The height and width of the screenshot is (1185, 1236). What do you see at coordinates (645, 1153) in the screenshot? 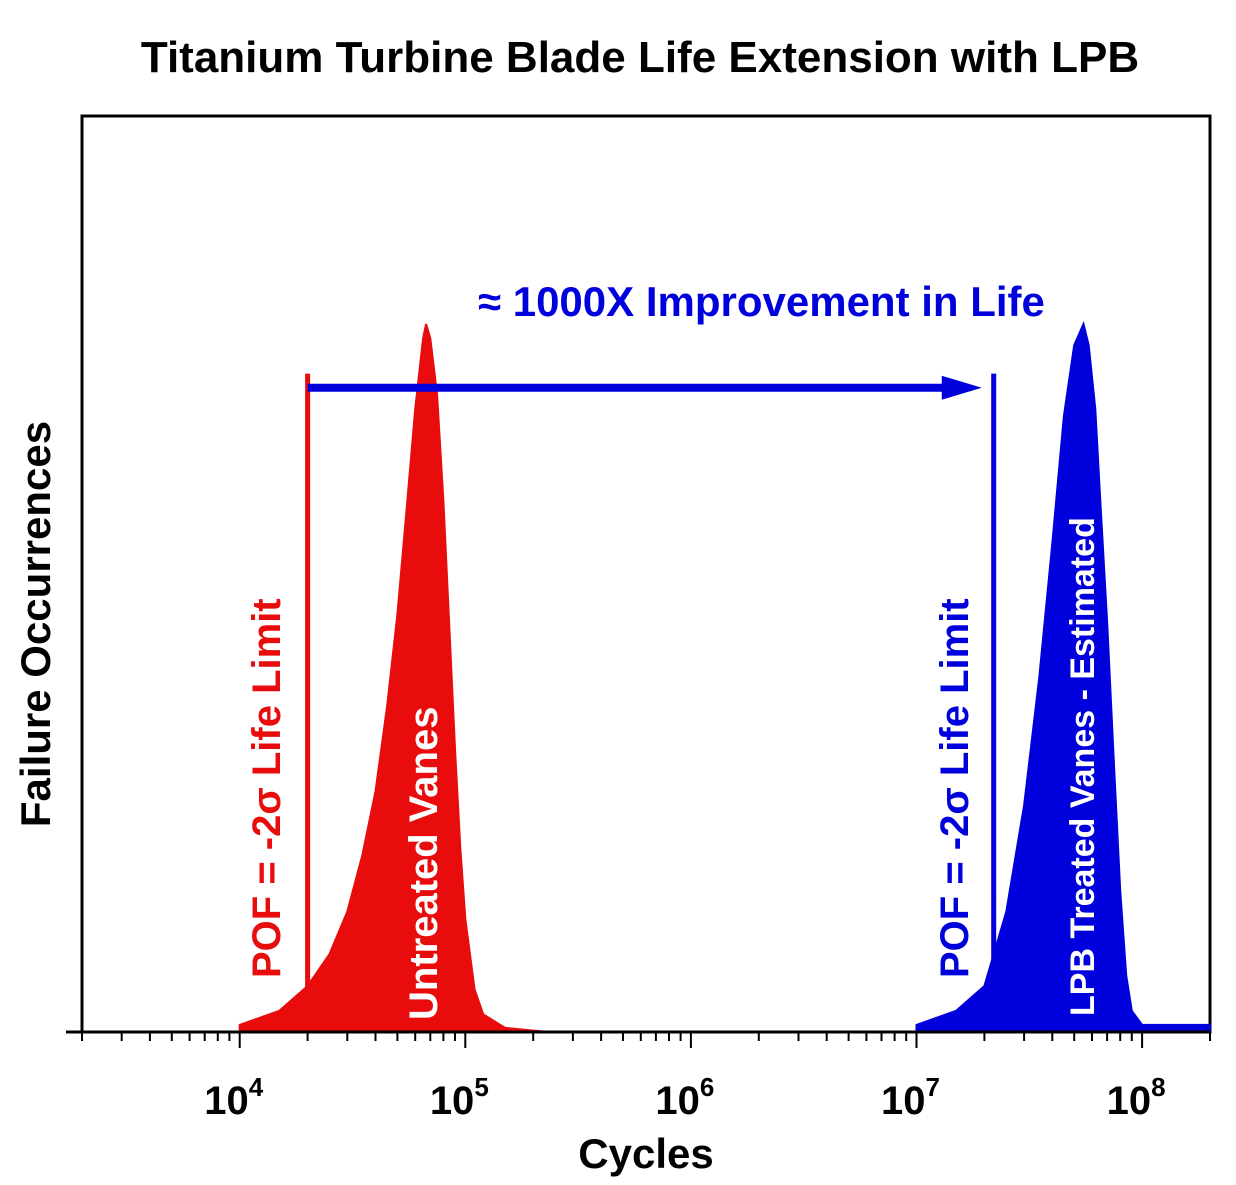
I see `x-axis-label: Cycles` at bounding box center [645, 1153].